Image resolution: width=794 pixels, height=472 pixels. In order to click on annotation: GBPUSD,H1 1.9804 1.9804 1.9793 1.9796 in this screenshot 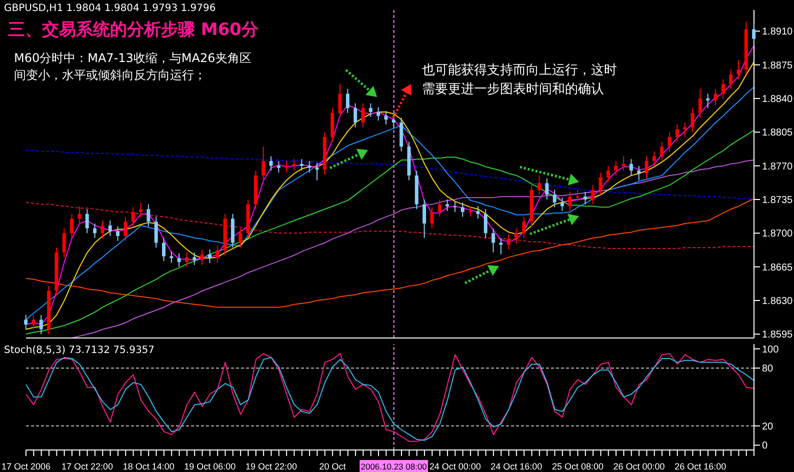, I will do `click(110, 9)`.